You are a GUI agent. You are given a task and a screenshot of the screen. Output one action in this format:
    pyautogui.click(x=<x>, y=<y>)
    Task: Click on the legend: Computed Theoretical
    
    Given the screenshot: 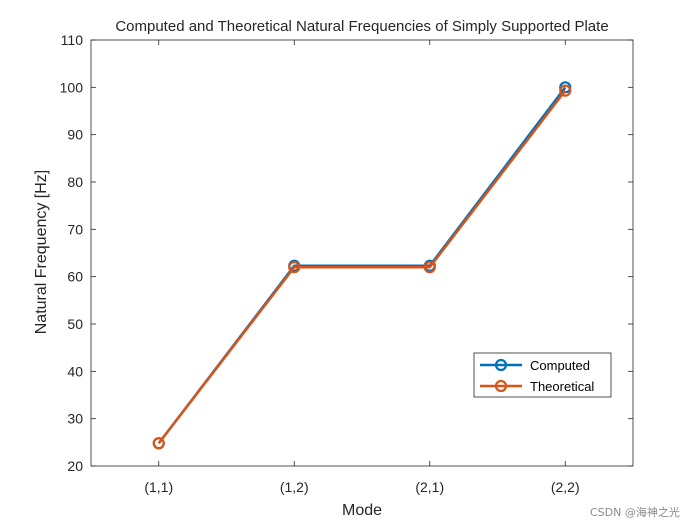 What is the action you would take?
    pyautogui.click(x=542, y=375)
    